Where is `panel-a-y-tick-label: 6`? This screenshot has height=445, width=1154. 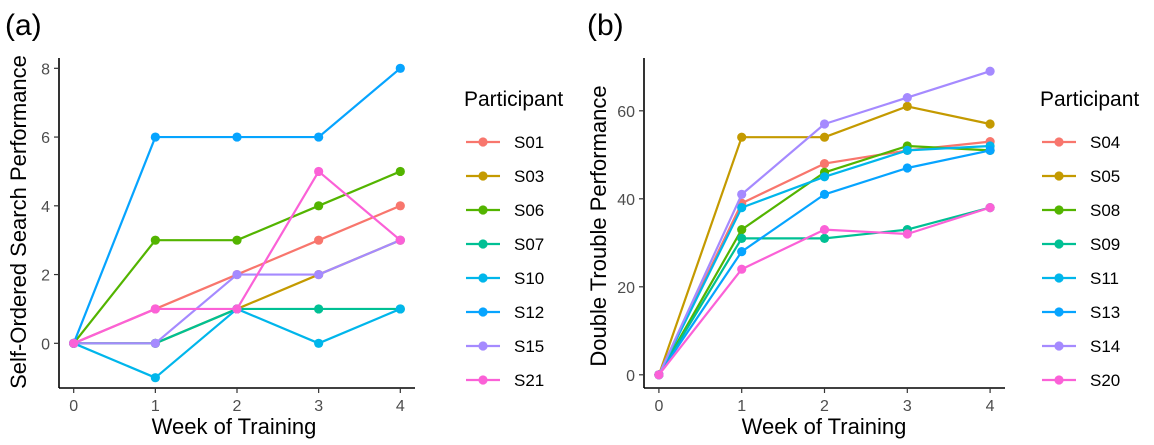 panel-a-y-tick-label: 6 is located at coordinates (45, 138).